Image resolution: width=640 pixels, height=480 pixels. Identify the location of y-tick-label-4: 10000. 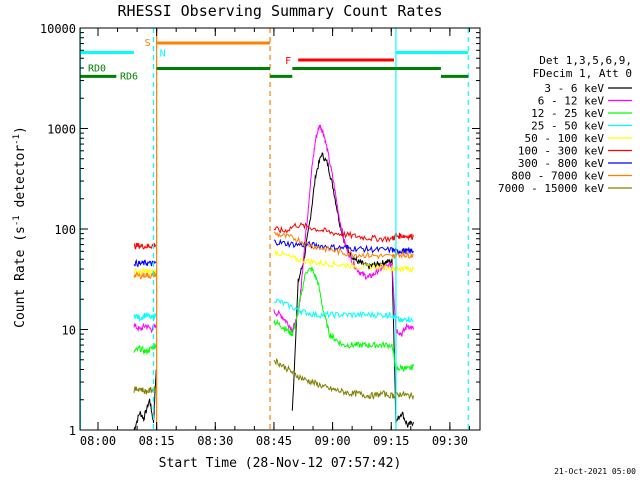
(58, 29).